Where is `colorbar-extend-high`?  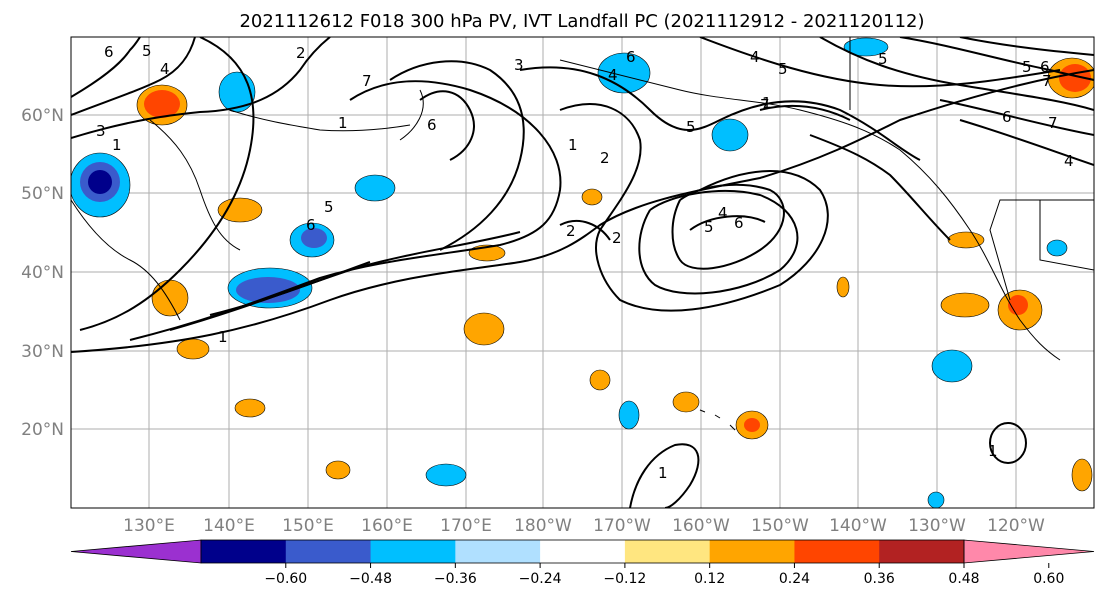 colorbar-extend-high is located at coordinates (1029, 551).